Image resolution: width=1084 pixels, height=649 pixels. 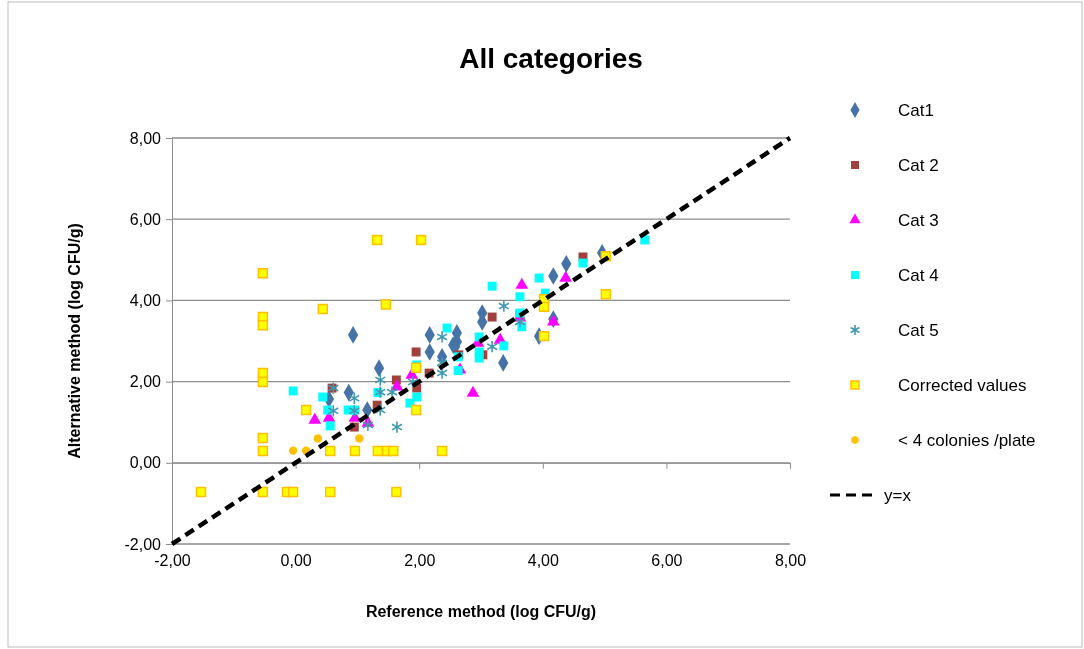 I want to click on y-tick-label: 2,00, so click(x=145, y=382).